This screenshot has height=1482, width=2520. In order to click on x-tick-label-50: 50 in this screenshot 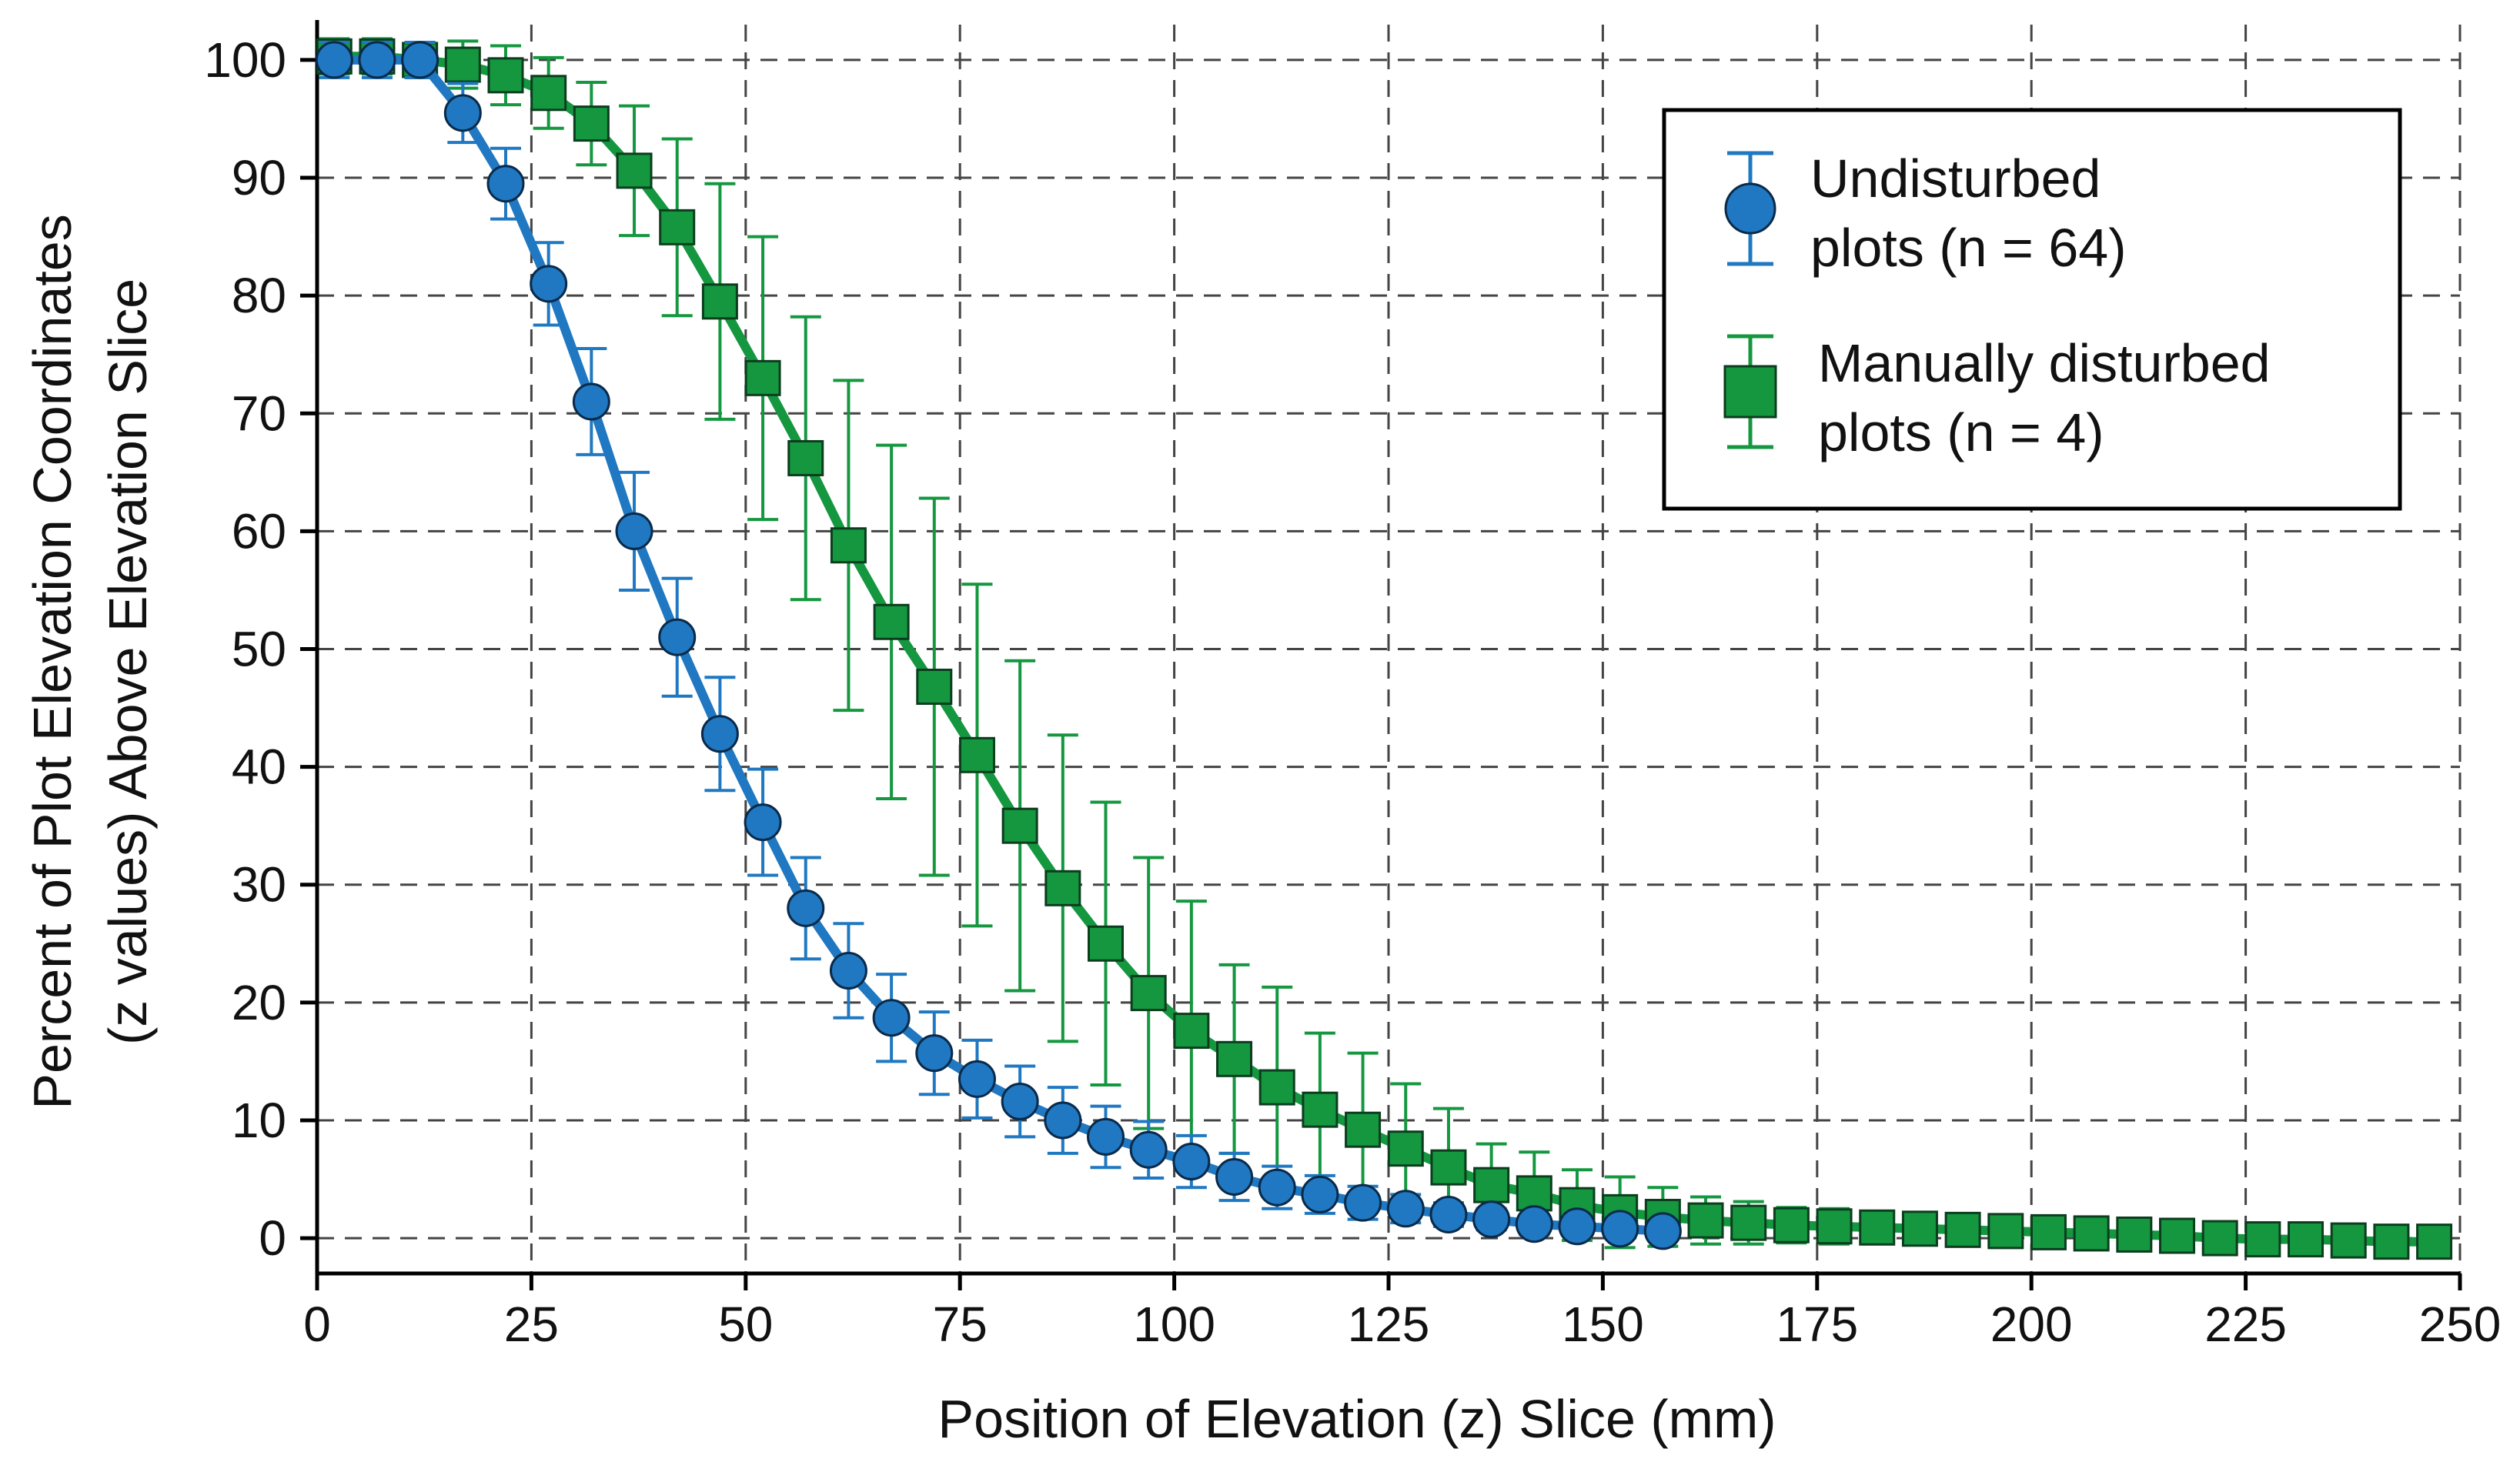, I will do `click(745, 1324)`.